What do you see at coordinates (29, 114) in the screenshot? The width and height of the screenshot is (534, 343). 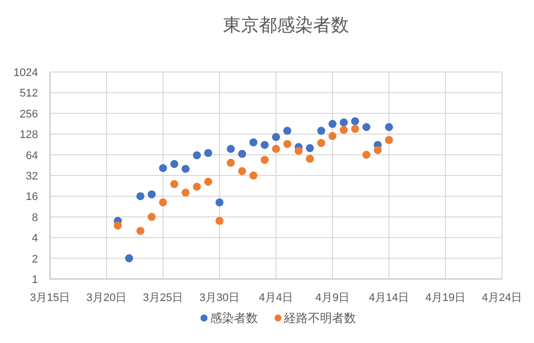 I see `y-tick-label: 256` at bounding box center [29, 114].